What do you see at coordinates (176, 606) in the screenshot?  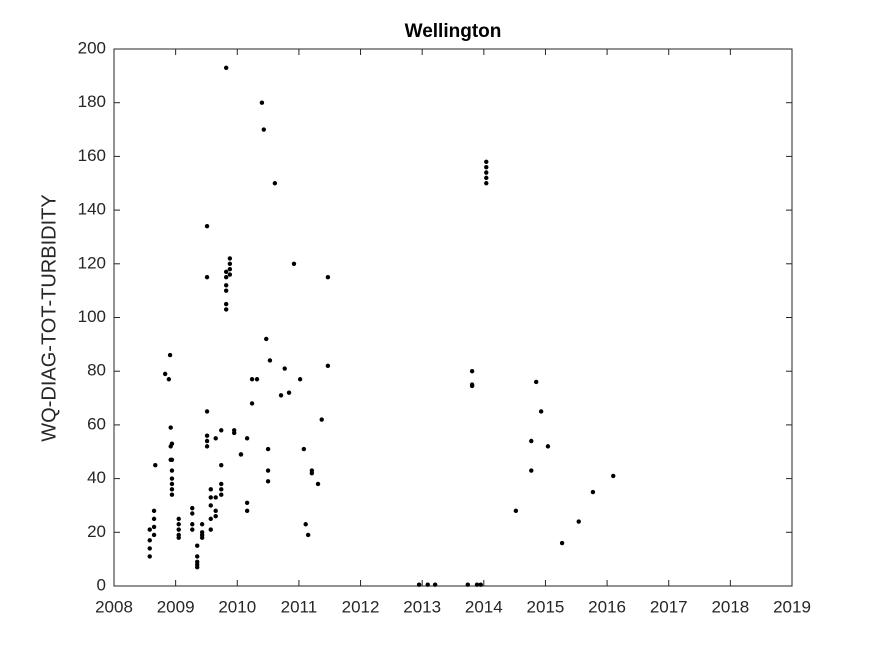 I see `x-tick-label: 2009` at bounding box center [176, 606].